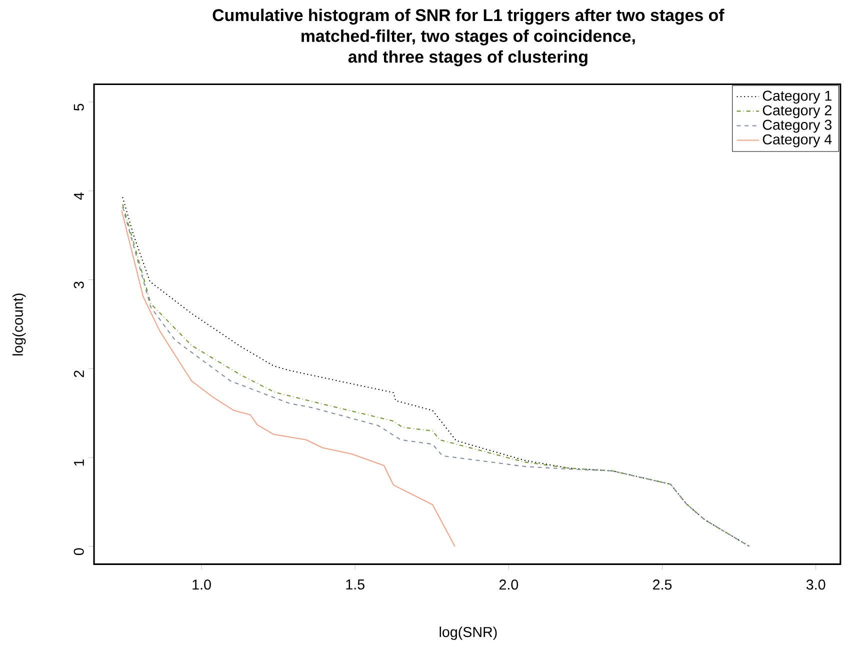 The image size is (860, 652). I want to click on x-tick-label: 1.0, so click(201, 584).